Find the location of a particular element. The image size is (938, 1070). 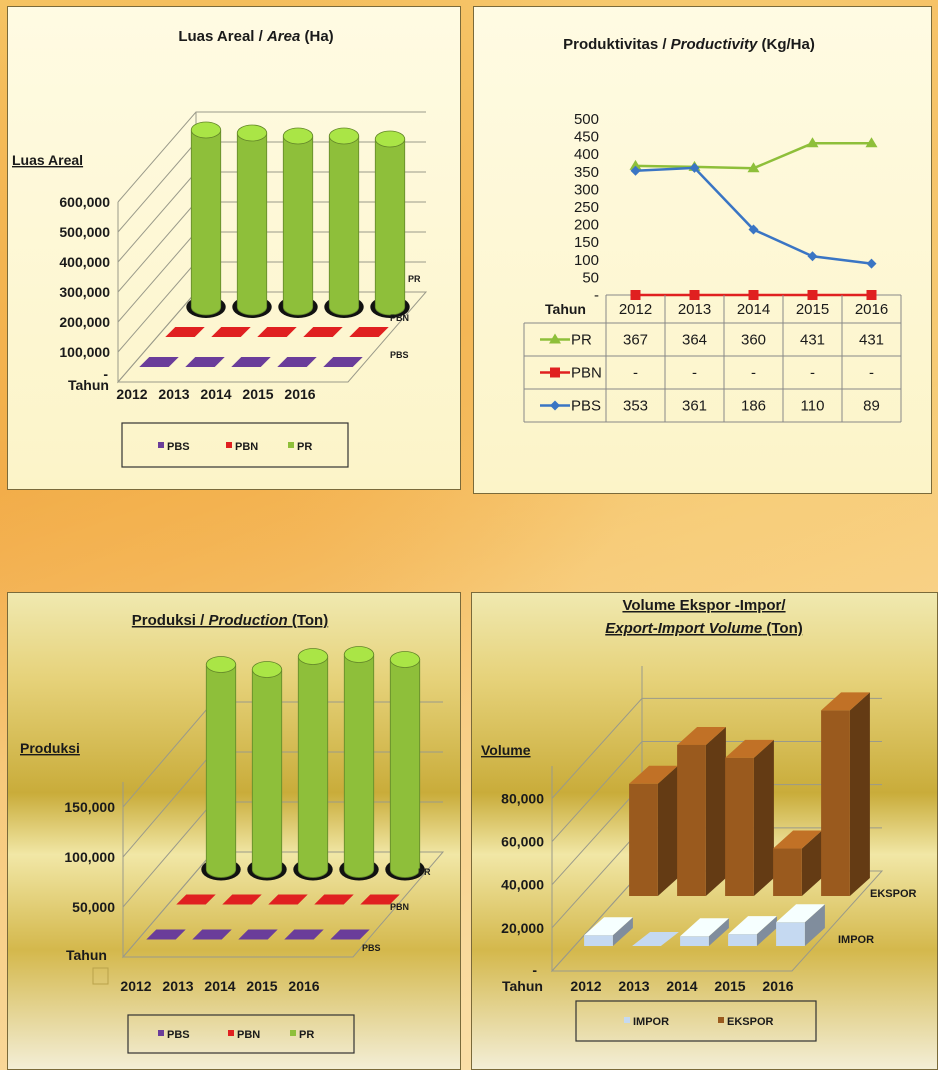

x-tick-label: 2012 is located at coordinates (131, 394).